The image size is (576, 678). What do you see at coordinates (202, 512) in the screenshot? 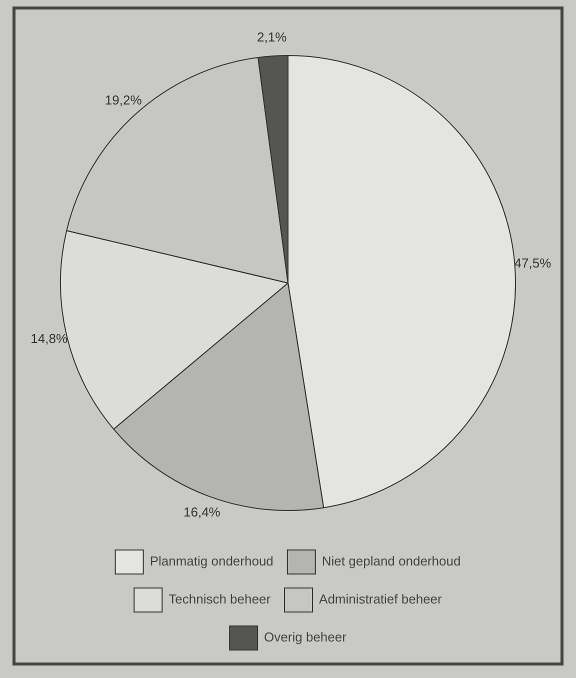
I see `data-label: 16,4%` at bounding box center [202, 512].